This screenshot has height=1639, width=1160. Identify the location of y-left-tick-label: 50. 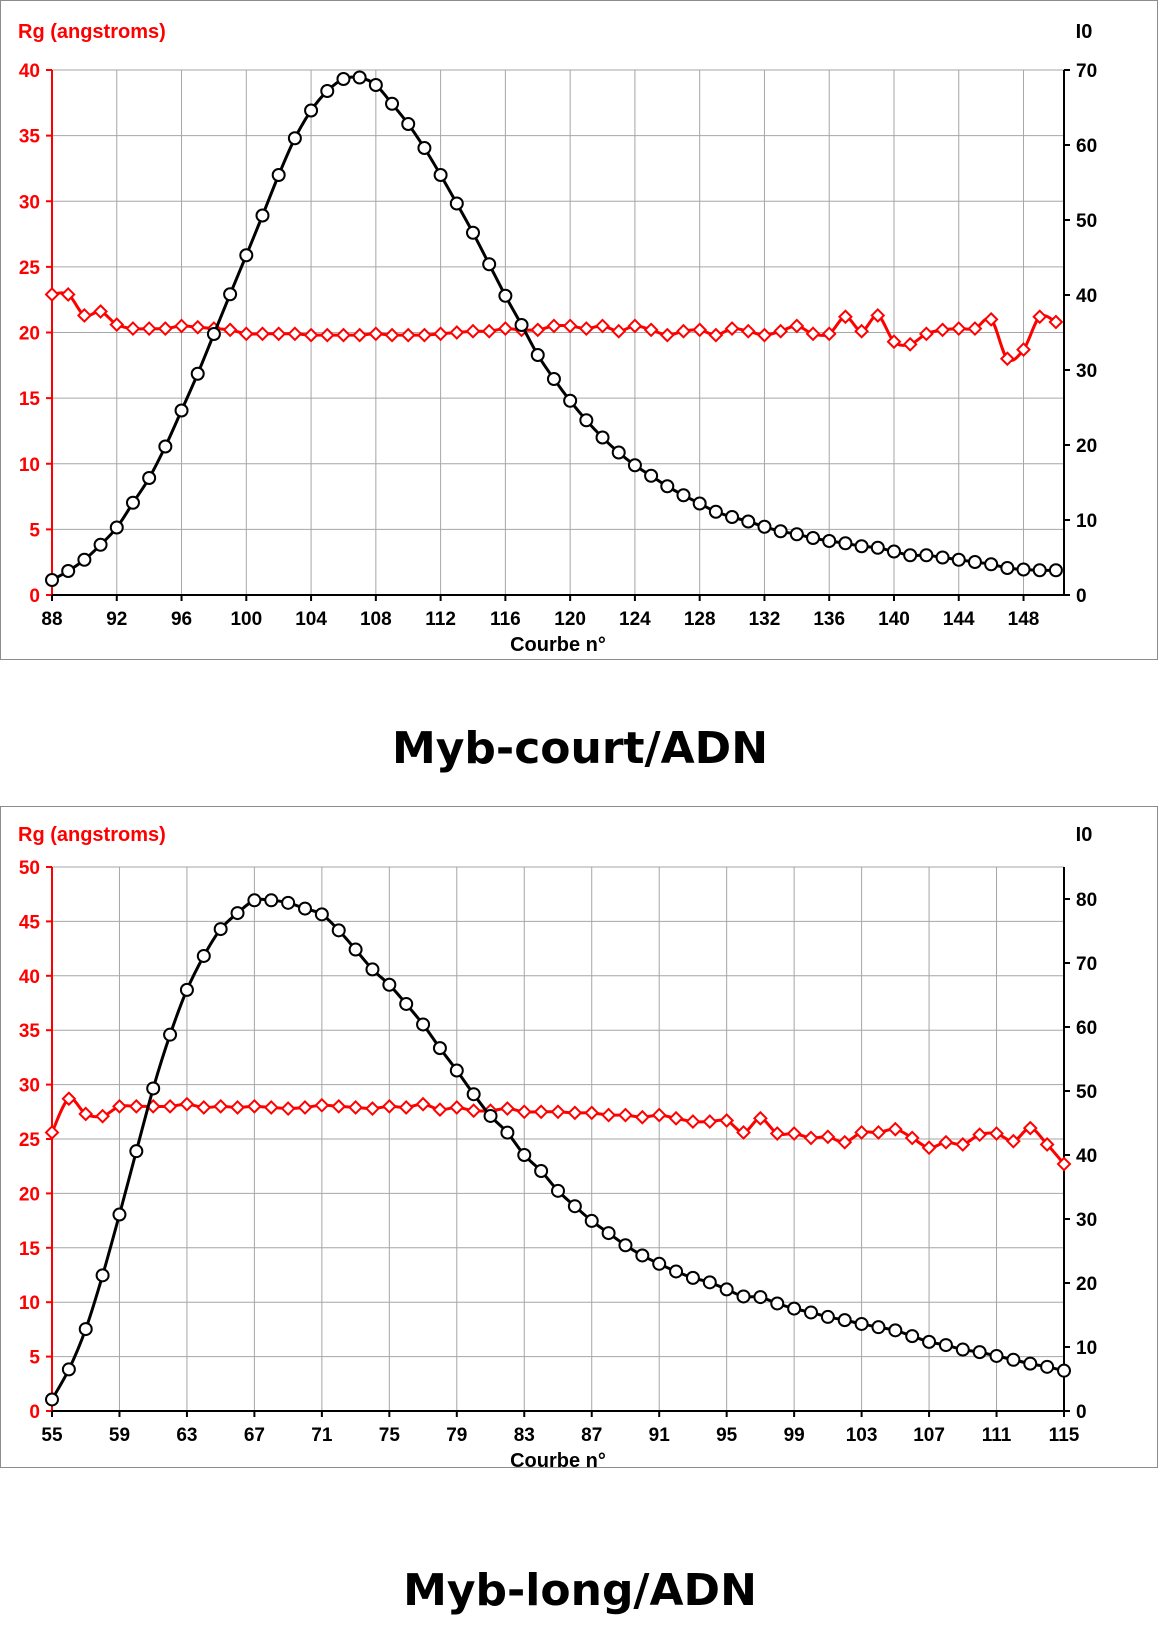
(29, 868).